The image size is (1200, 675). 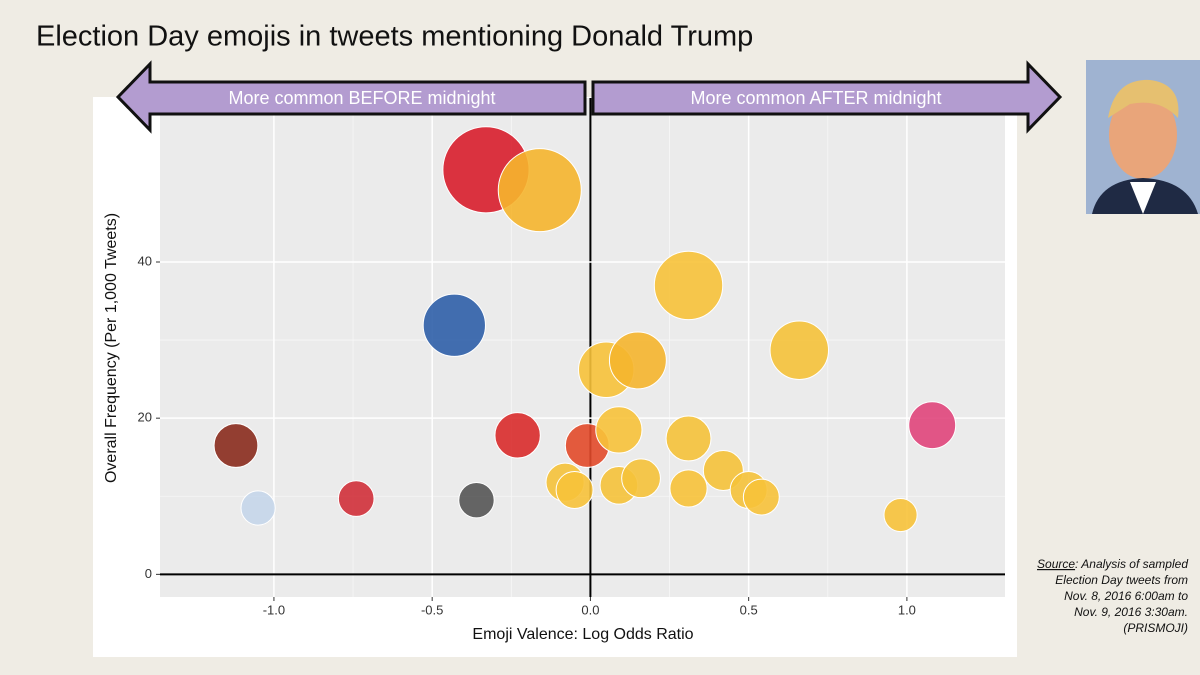 What do you see at coordinates (1056, 564) in the screenshot?
I see `source-label: Source` at bounding box center [1056, 564].